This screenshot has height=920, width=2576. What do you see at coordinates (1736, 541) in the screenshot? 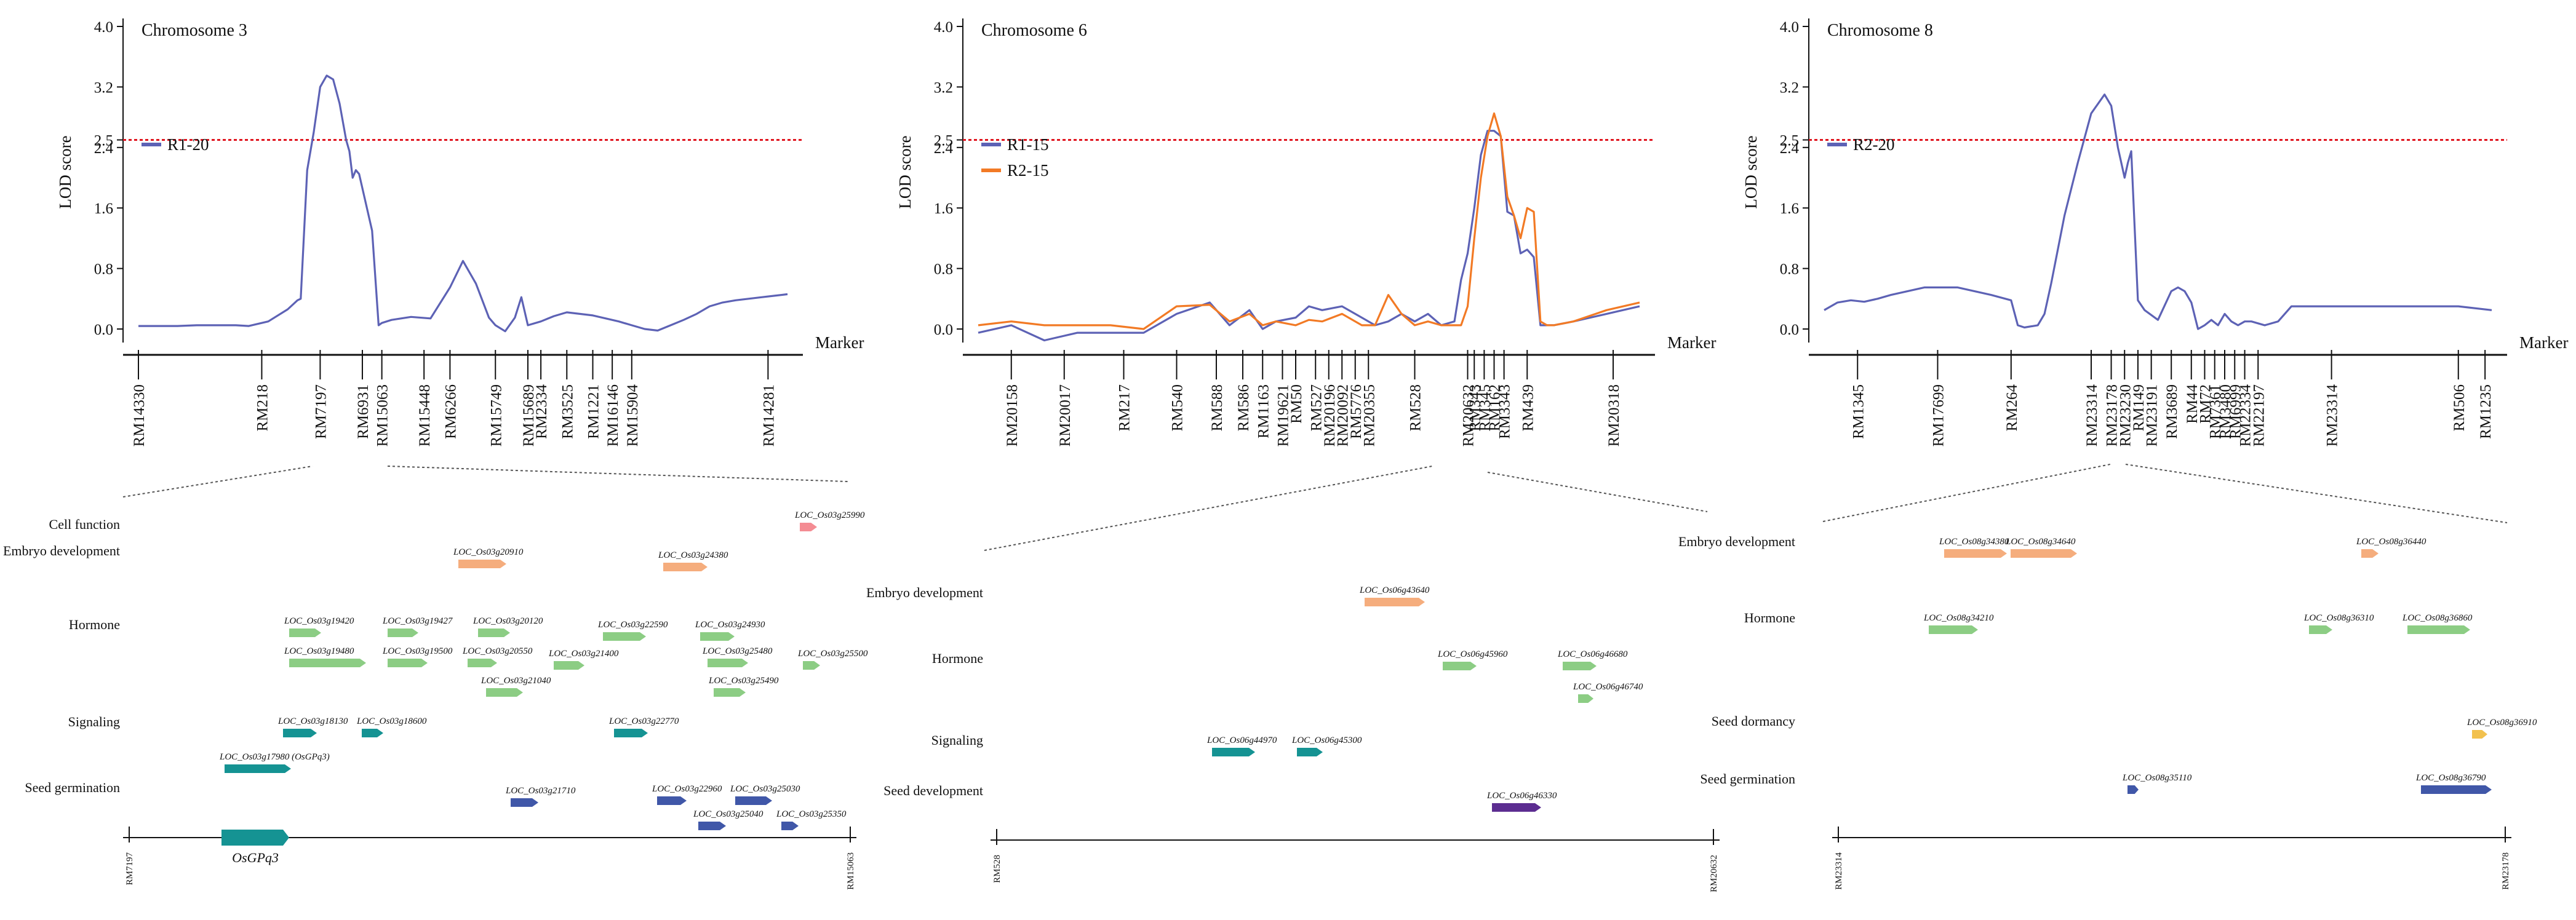
I see `category-label: Embryo development` at bounding box center [1736, 541].